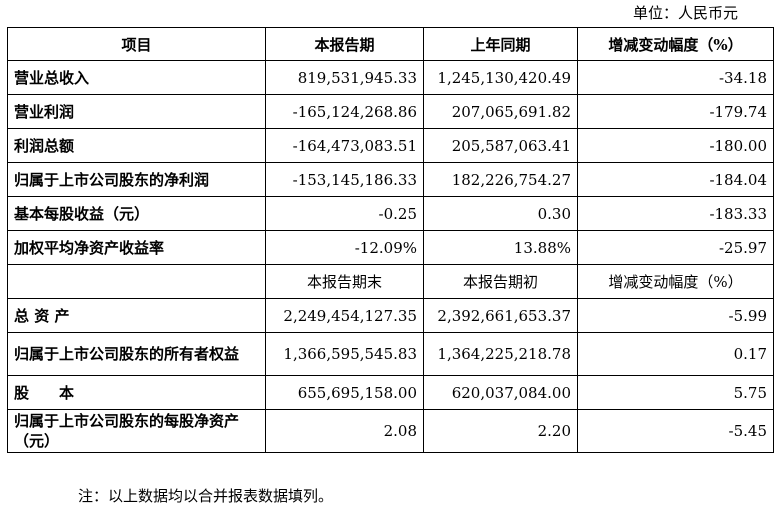 This screenshot has height=512, width=784. Describe the element at coordinates (136, 431) in the screenshot. I see `row-label: 归属于上市公司股东的每股净资产（元）` at that location.